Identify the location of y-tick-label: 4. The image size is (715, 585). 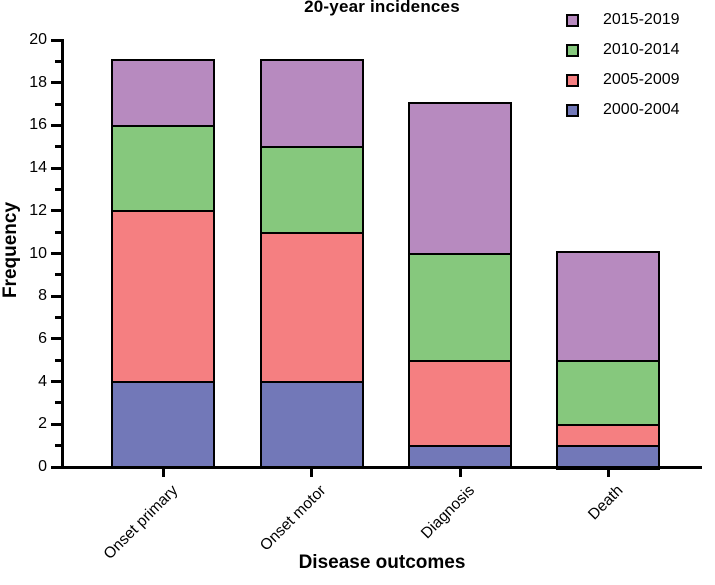
(42, 381).